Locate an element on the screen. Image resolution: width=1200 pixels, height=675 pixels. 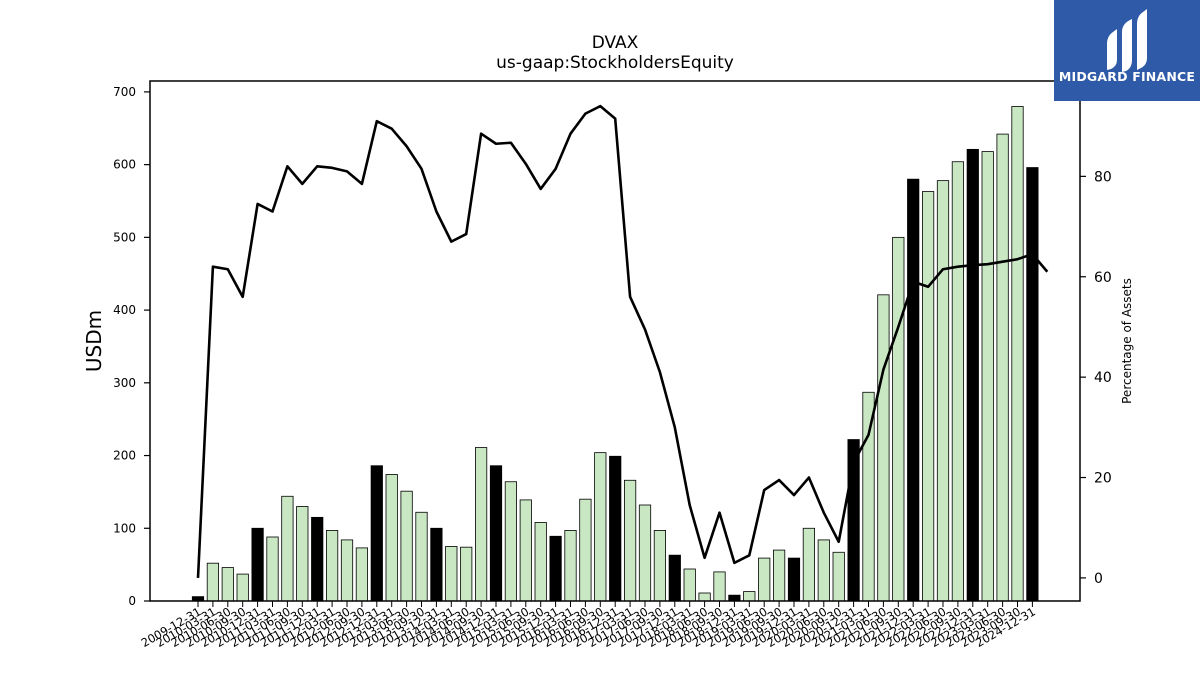
right-axis-ticks: 0 20 40 60 80 is located at coordinates (1096, 378).